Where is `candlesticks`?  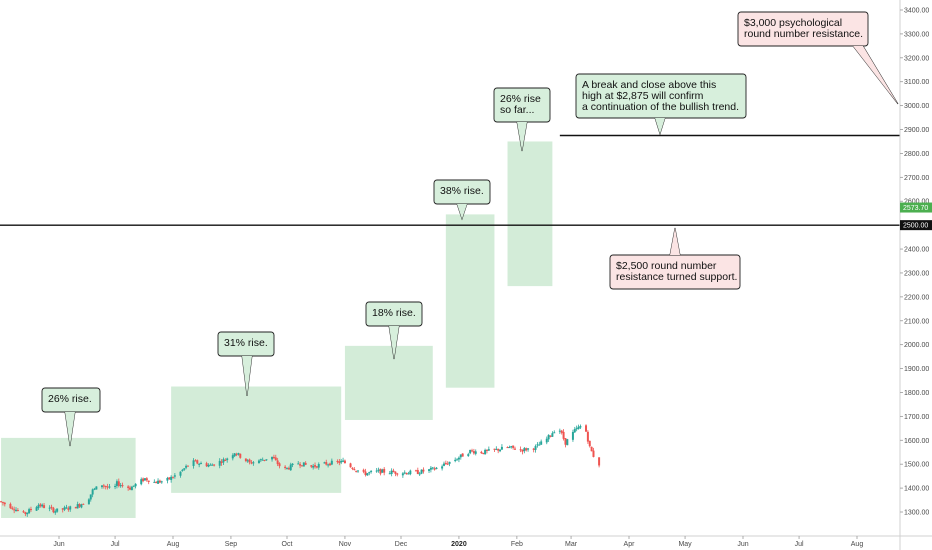
candlesticks is located at coordinates (300, 470).